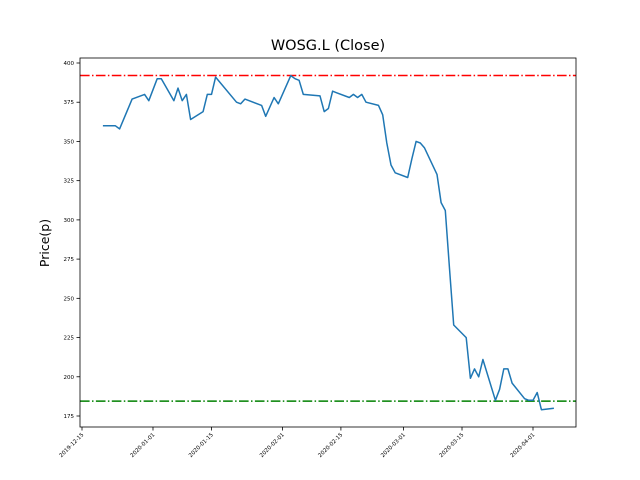  Describe the element at coordinates (72, 240) in the screenshot. I see `y-axis: 175 200 225 250 275 300 325 350 375 400` at that location.